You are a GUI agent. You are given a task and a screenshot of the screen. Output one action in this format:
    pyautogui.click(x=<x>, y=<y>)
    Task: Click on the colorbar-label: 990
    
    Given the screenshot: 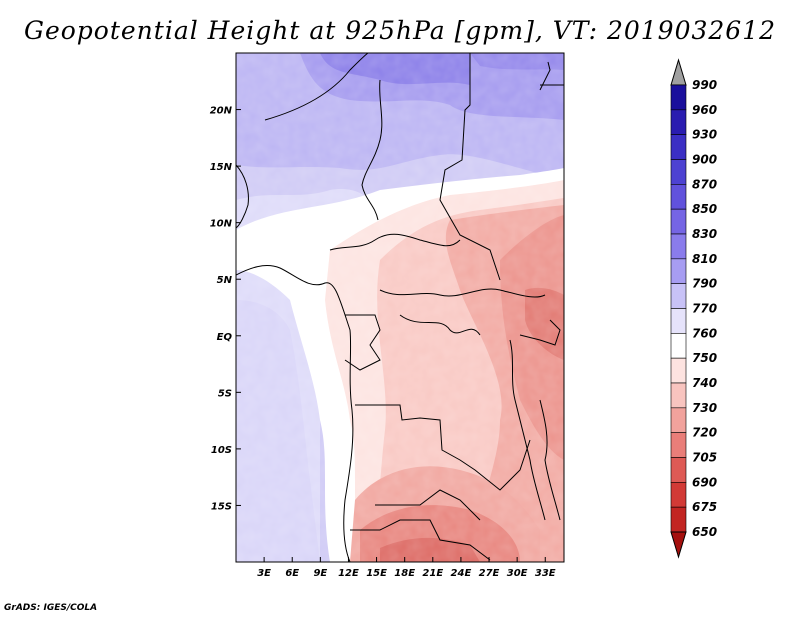 What is the action you would take?
    pyautogui.click(x=704, y=85)
    